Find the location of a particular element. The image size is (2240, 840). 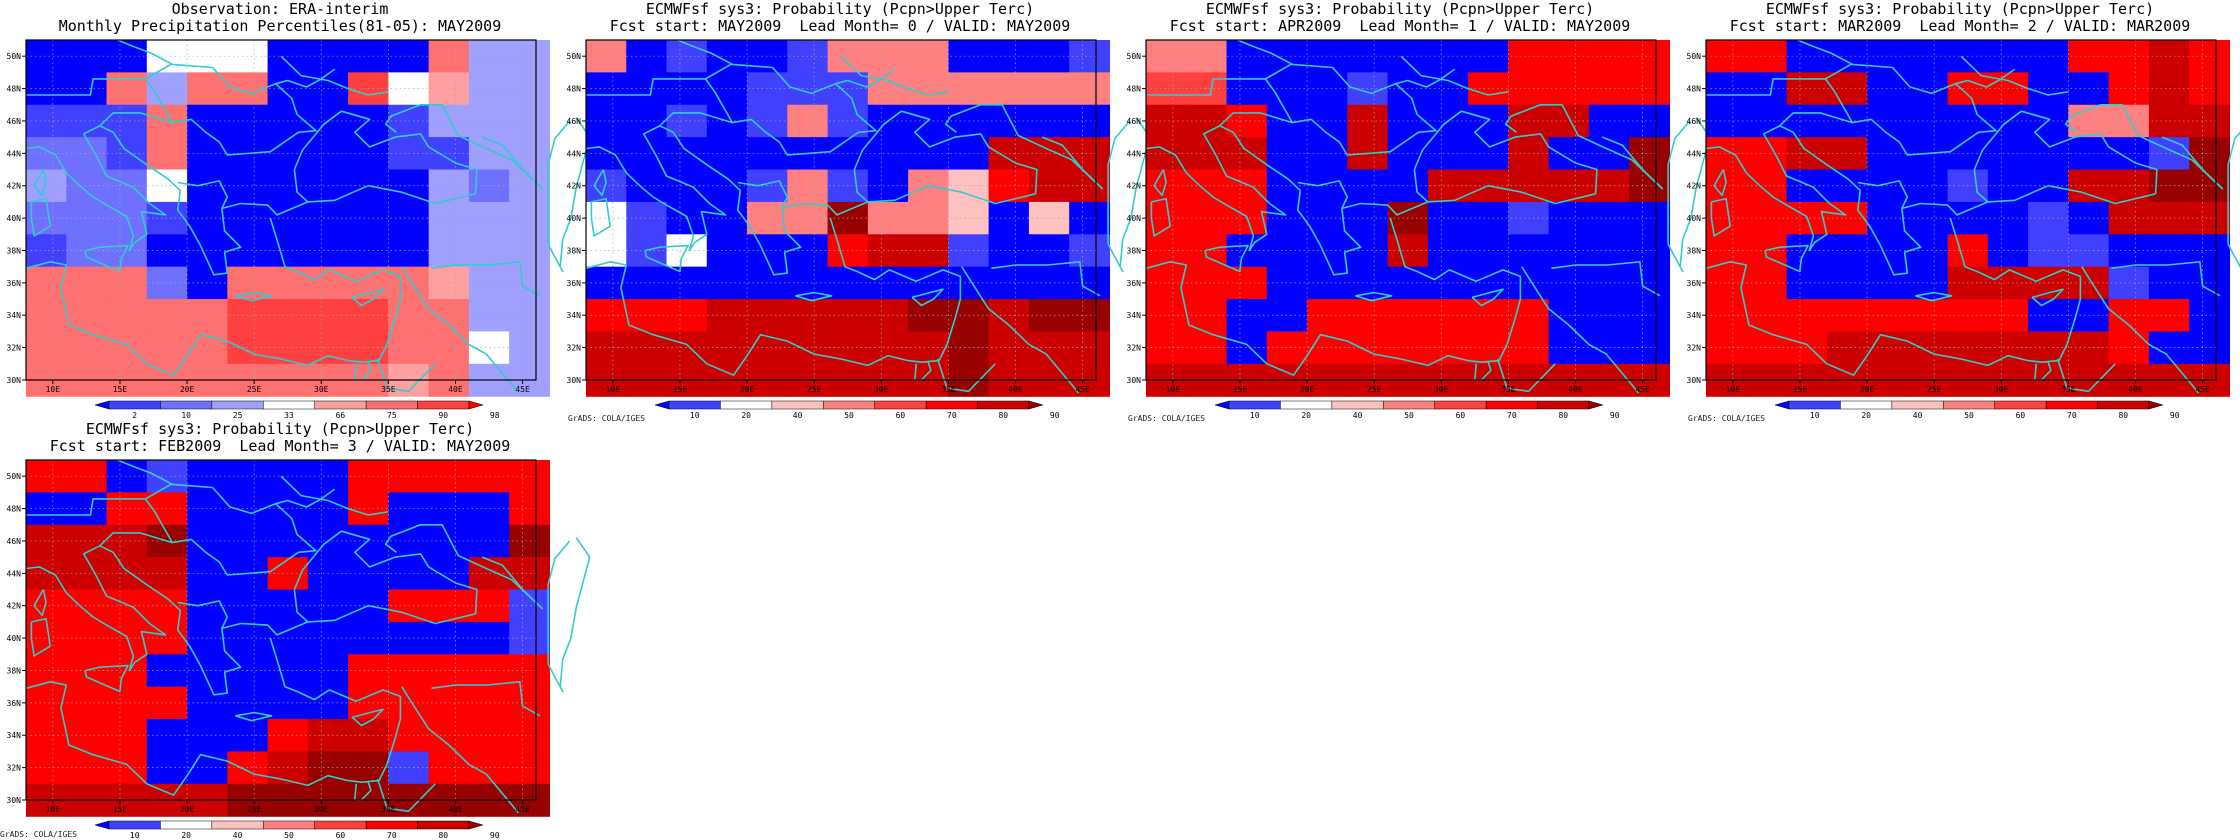

lon-tick-label: 30E is located at coordinates (321, 809).